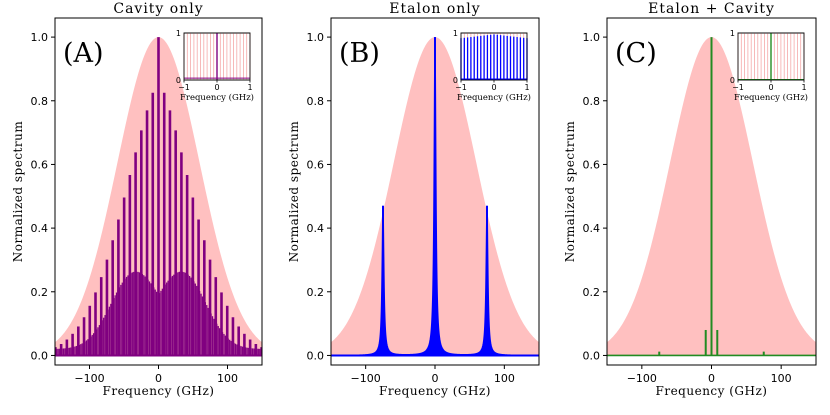 This screenshot has width=830, height=415. Describe the element at coordinates (636, 53) in the screenshot. I see `panel-label: (C)` at that location.